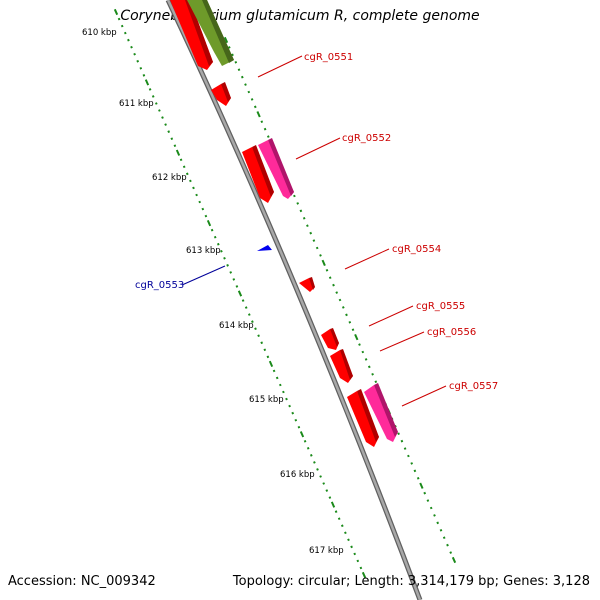 Image resolution: width=600 pixels, height=600 pixels. What do you see at coordinates (203, 251) in the screenshot?
I see `scale-label: 613 kbp` at bounding box center [203, 251].